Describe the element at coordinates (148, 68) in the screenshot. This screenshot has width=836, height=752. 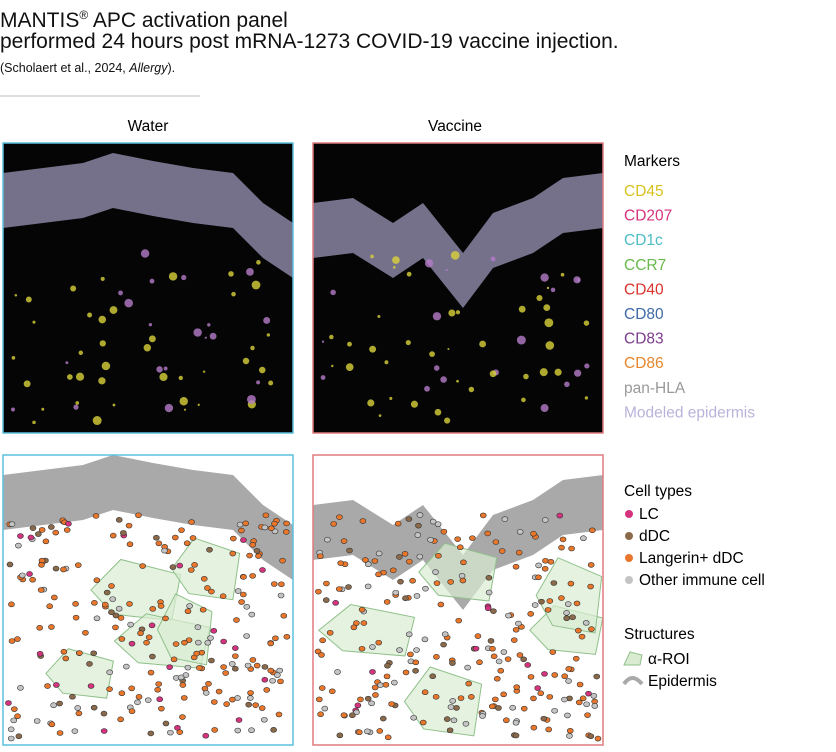
I see `journal: Allergy` at that location.